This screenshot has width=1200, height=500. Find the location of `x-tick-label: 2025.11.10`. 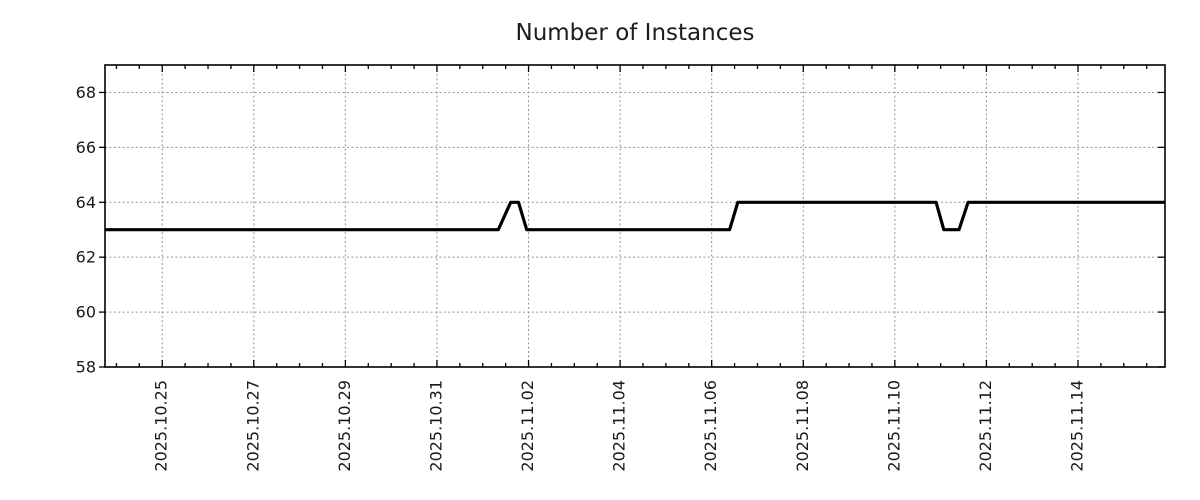

x-tick-label: 2025.11.10 is located at coordinates (893, 426).